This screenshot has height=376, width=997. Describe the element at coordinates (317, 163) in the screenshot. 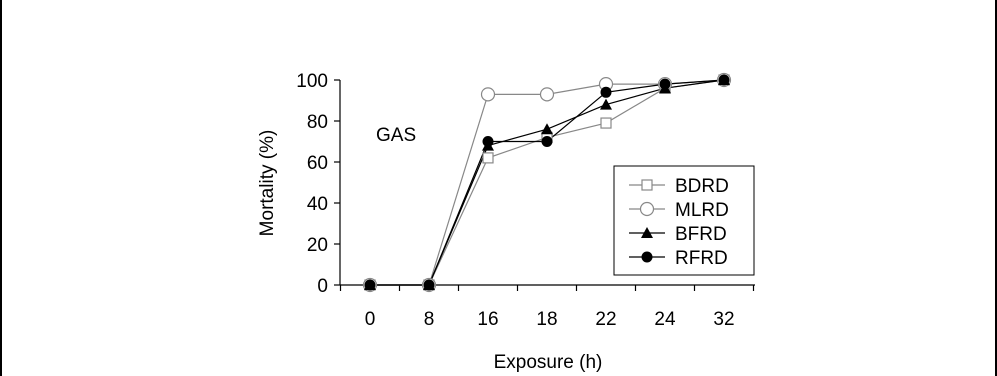

I see `y-tick-label: 60` at that location.